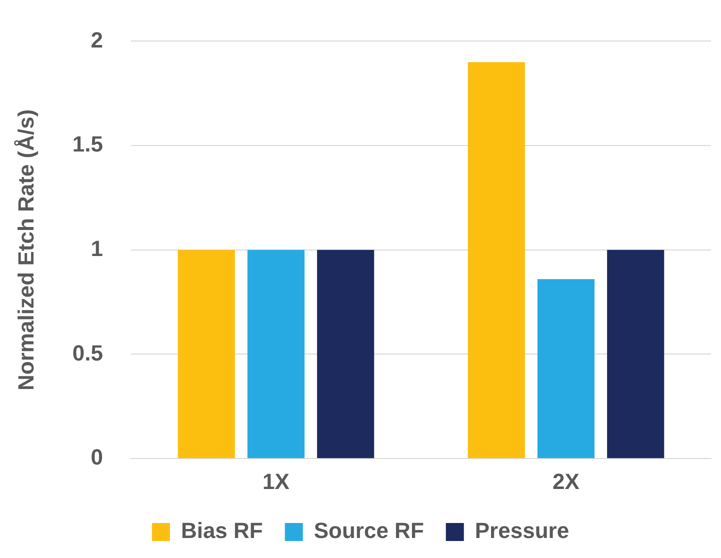  What do you see at coordinates (221, 531) in the screenshot?
I see `legend-label: Bias RF` at bounding box center [221, 531].